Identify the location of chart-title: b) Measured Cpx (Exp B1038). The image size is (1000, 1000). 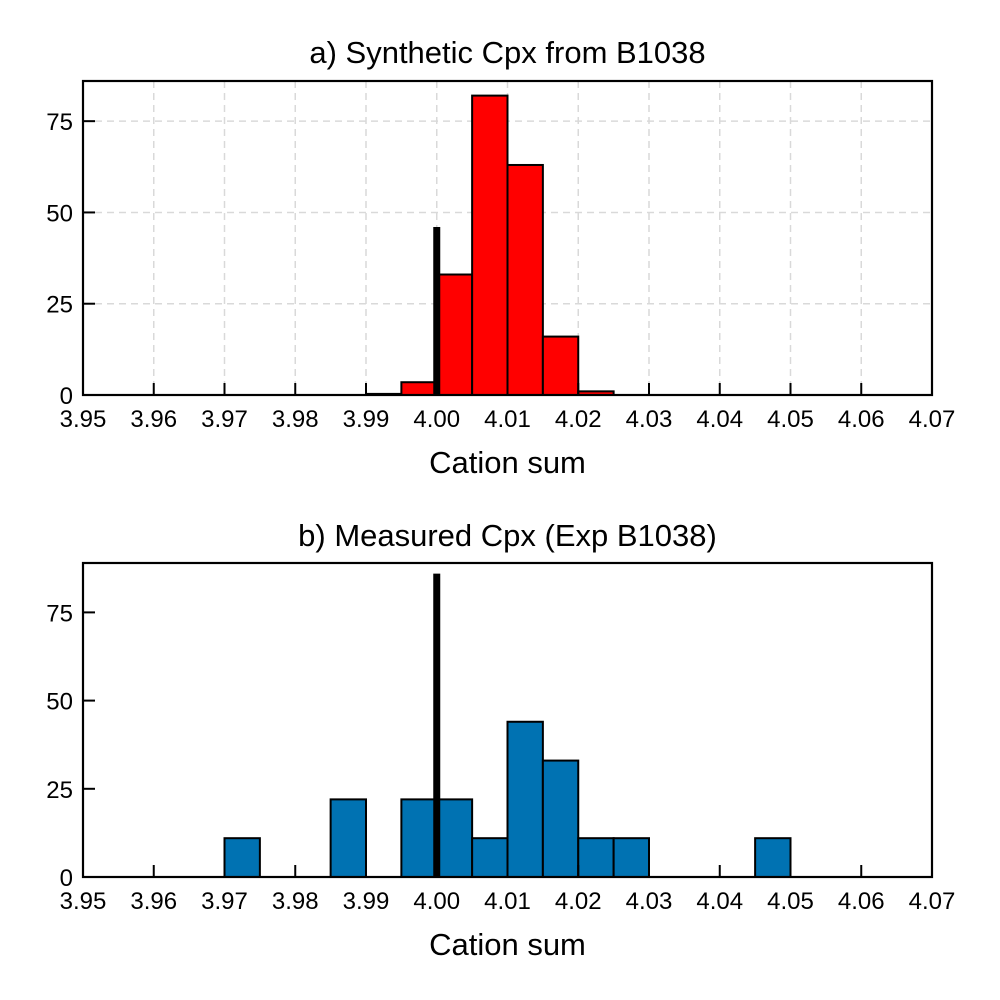
(507, 535).